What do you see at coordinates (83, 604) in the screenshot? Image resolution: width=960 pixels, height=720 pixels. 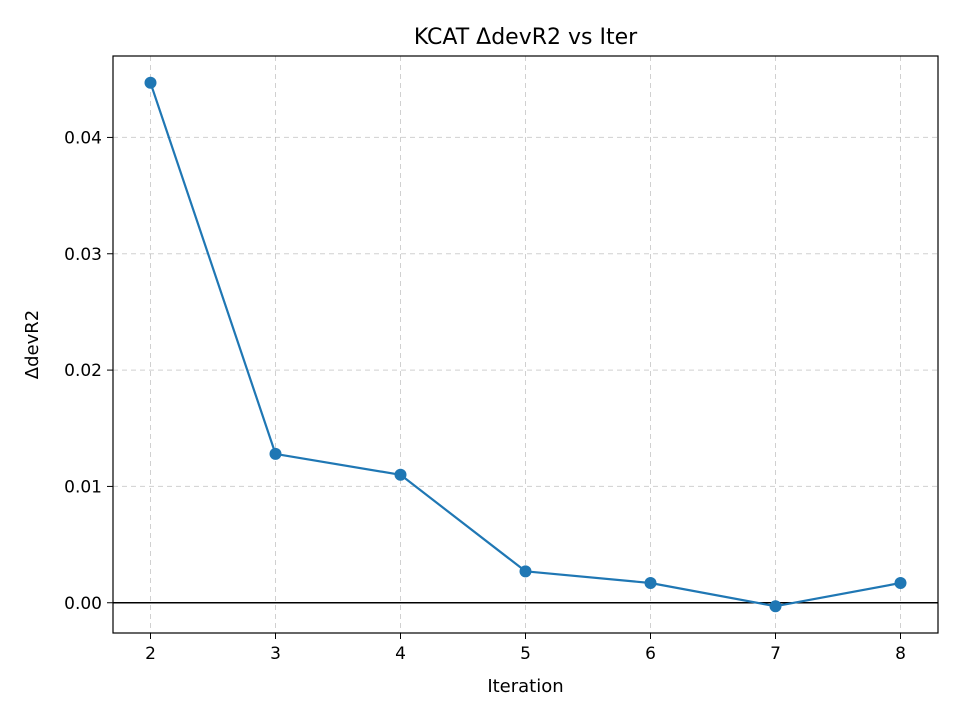 I see `y-tick-label: 0.00` at bounding box center [83, 604].